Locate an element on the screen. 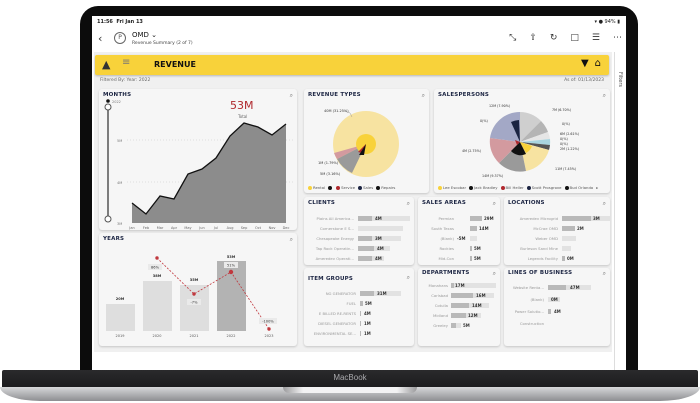 The image size is (700, 403). legend-item: Repairs is located at coordinates (385, 187).